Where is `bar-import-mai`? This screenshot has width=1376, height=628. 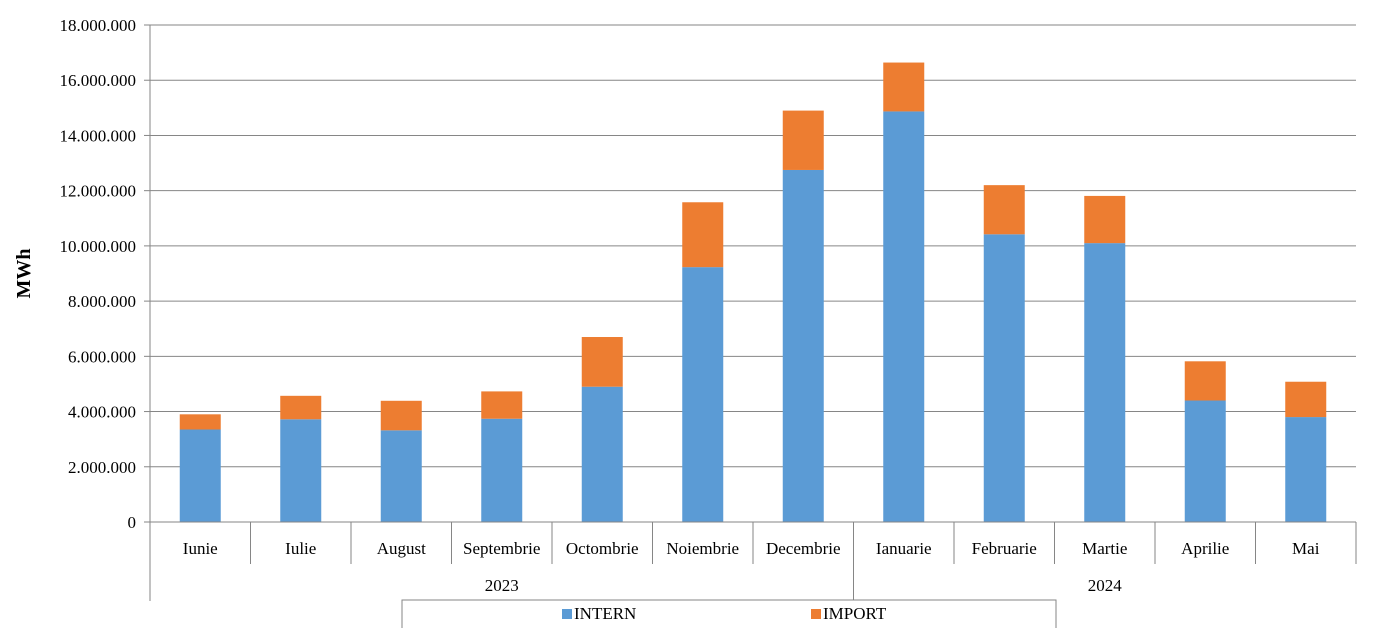 bar-import-mai is located at coordinates (1306, 399).